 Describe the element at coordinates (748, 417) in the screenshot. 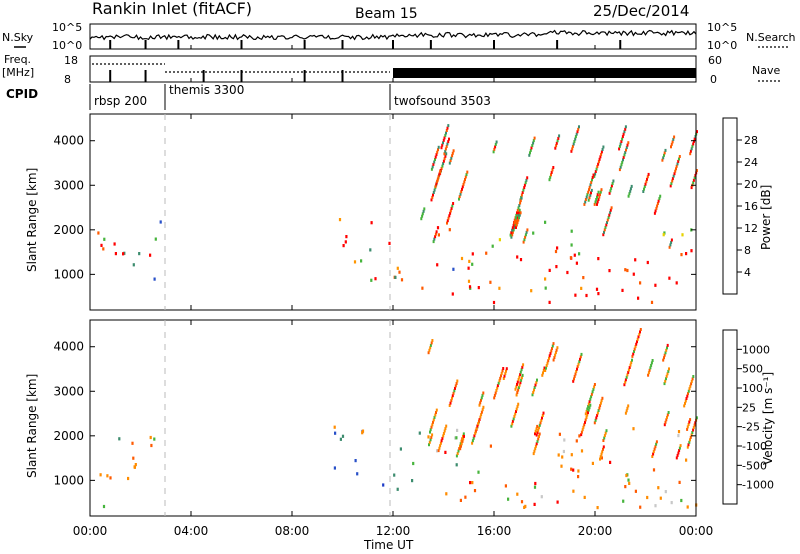

I see `velocity-colorbar: 1000 500 100 25 -25 -100 -500 -1000` at that location.